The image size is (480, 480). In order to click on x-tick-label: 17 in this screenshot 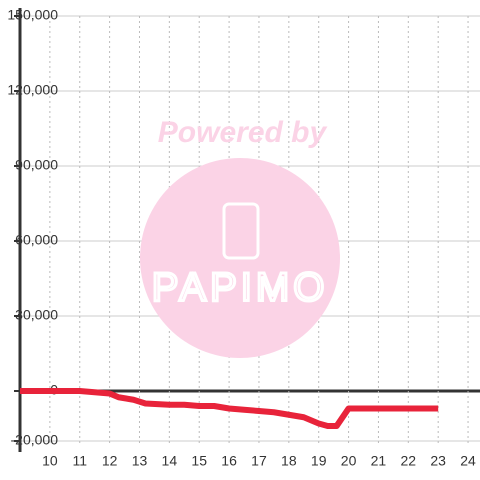, I will do `click(259, 461)`.